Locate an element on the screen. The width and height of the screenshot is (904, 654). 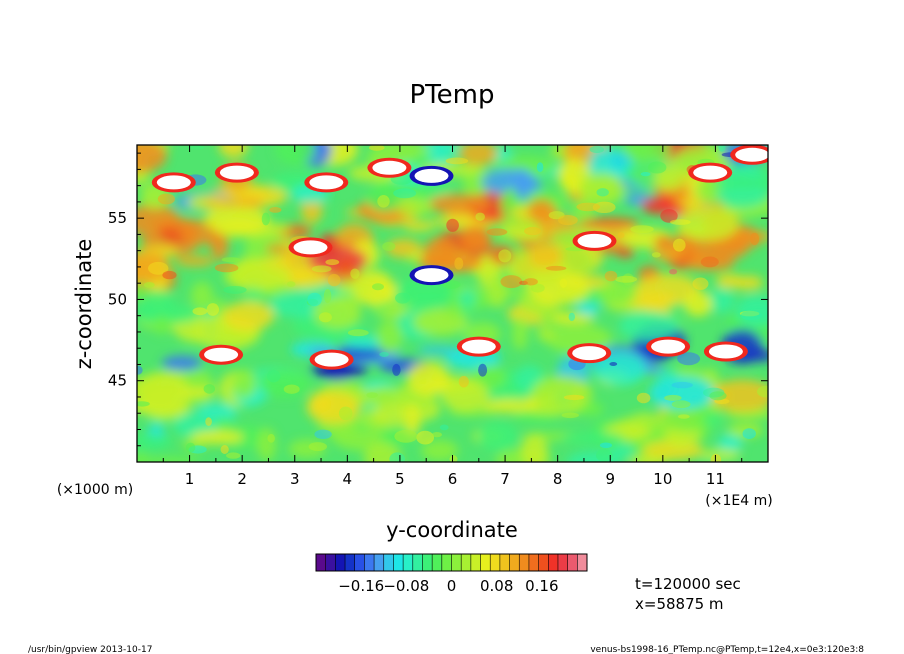
colorbar-tick-label: −0.16 is located at coordinates (361, 586).